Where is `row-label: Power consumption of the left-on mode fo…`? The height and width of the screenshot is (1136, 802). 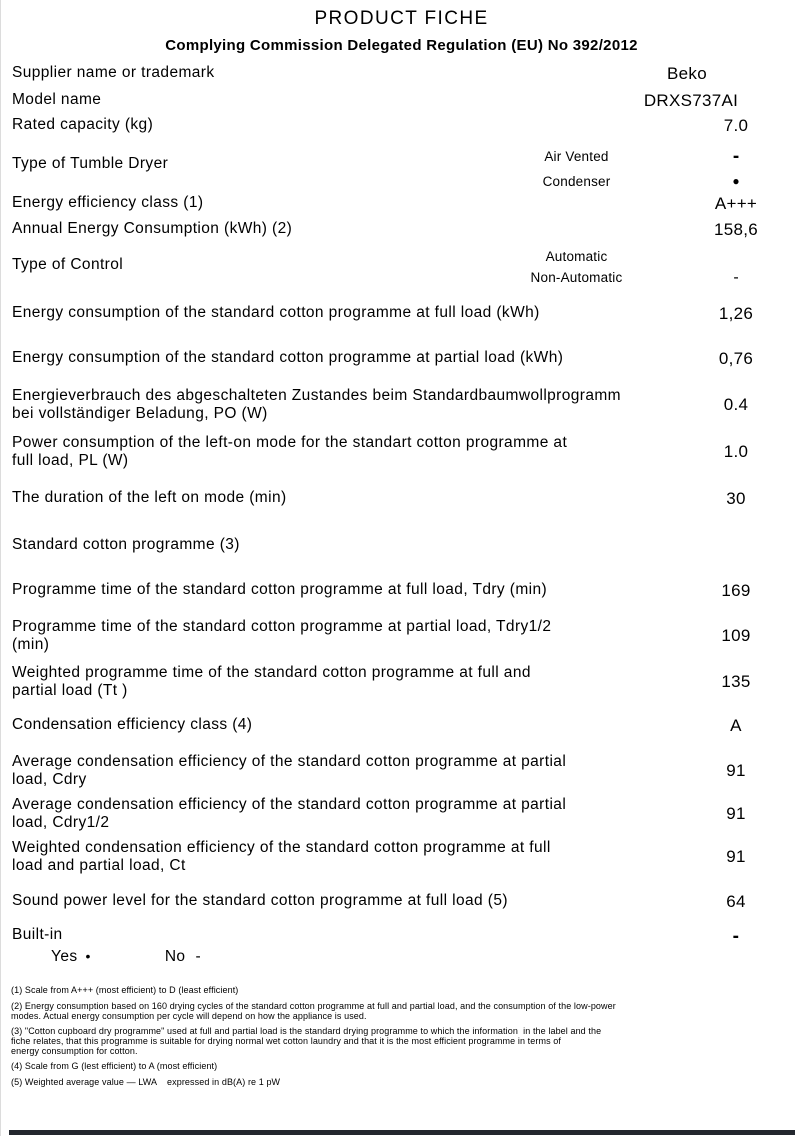 row-label: Power consumption of the left-on mode fo… is located at coordinates (290, 451).